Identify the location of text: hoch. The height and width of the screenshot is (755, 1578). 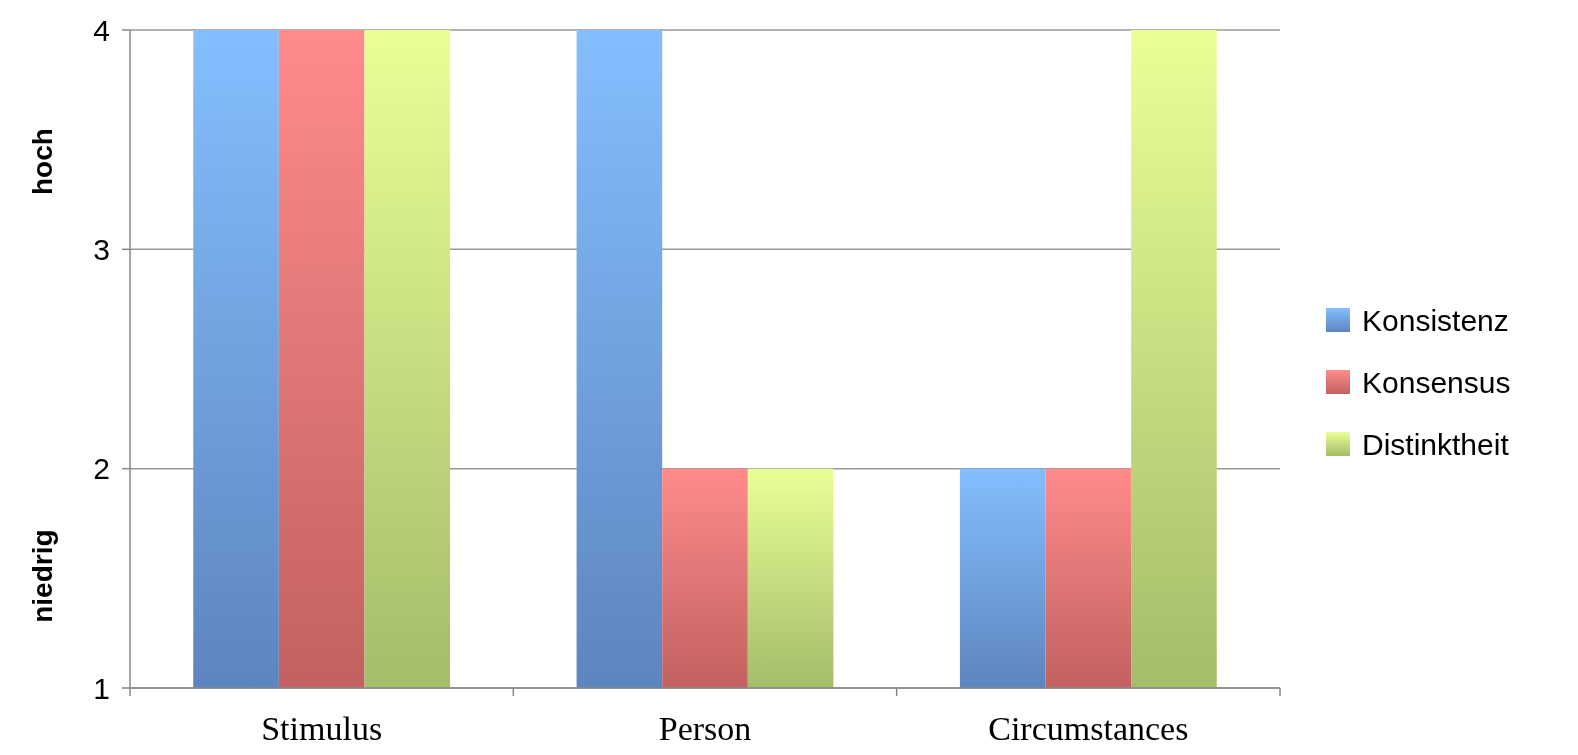
(42, 162).